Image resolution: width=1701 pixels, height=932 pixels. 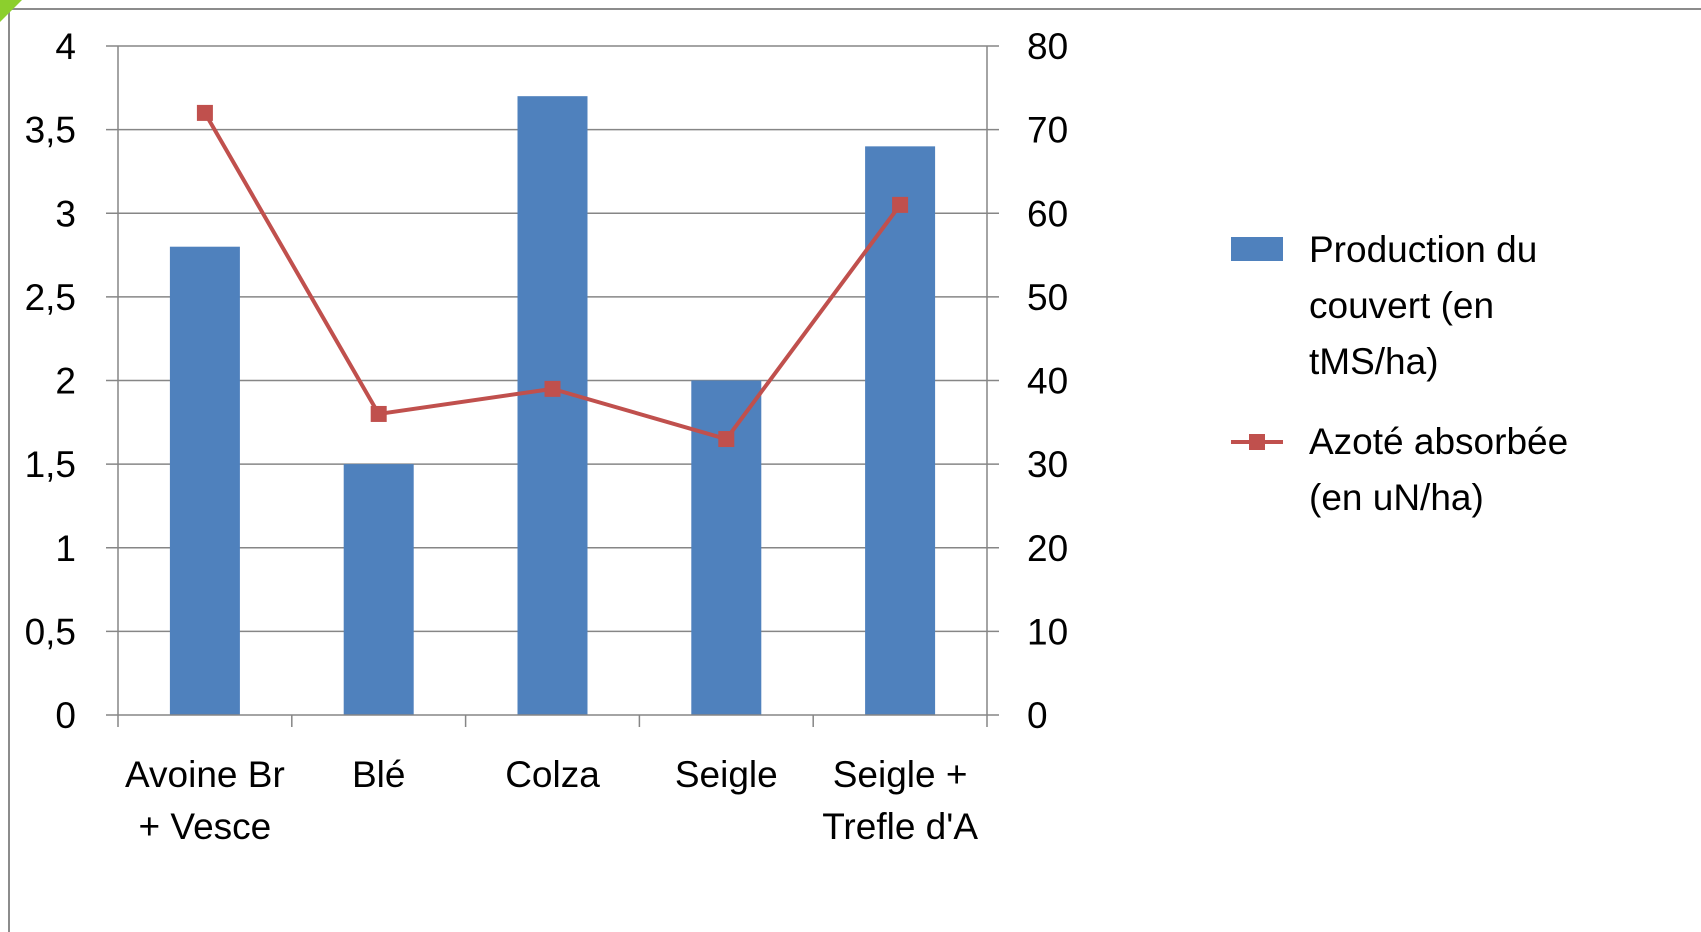 What do you see at coordinates (900, 826) in the screenshot?
I see `x-category-label: Trefle d'A` at bounding box center [900, 826].